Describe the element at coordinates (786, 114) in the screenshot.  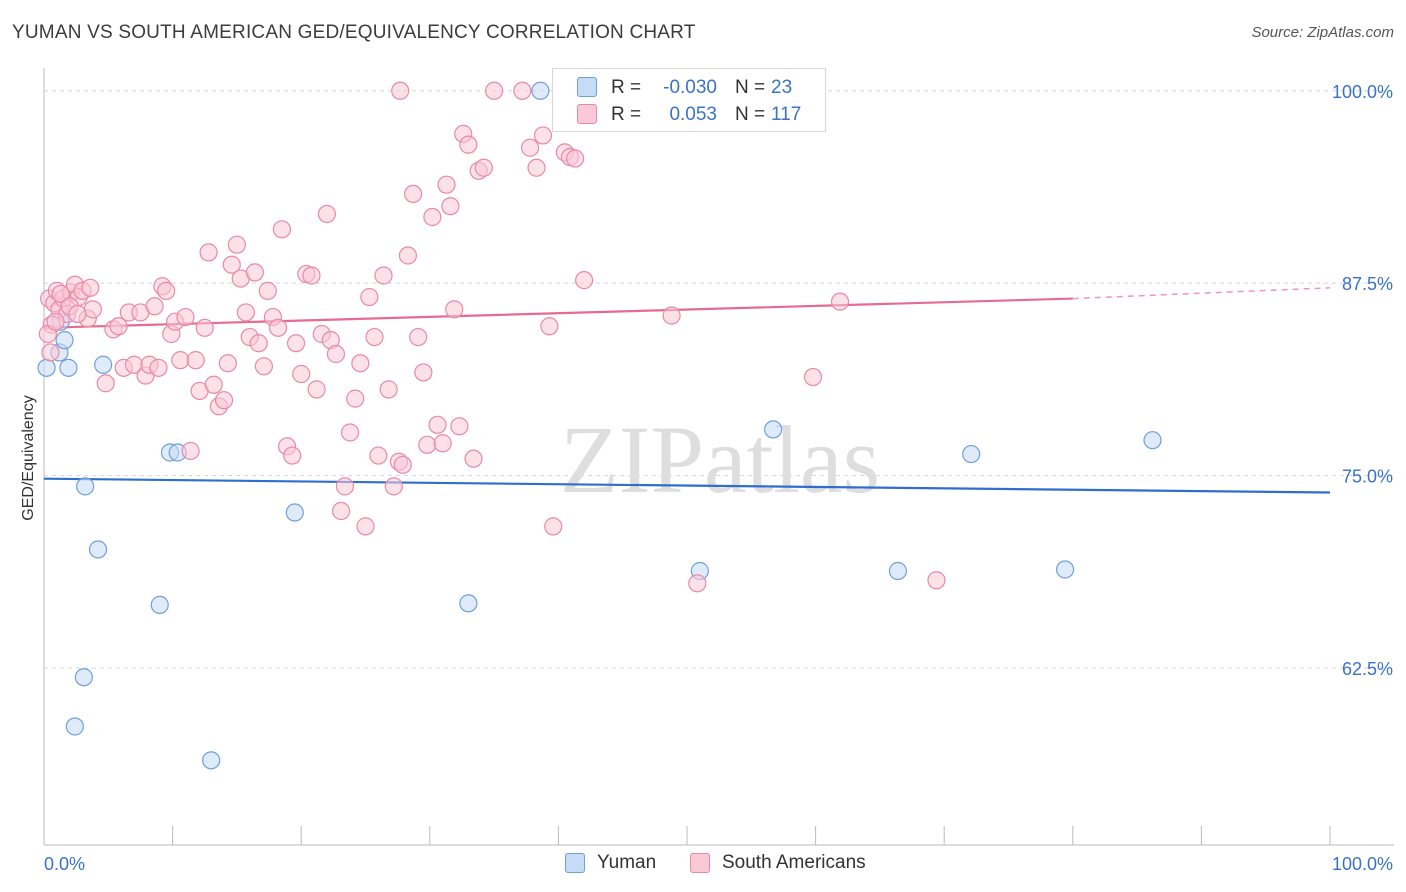
I see `n-value: 117` at that location.